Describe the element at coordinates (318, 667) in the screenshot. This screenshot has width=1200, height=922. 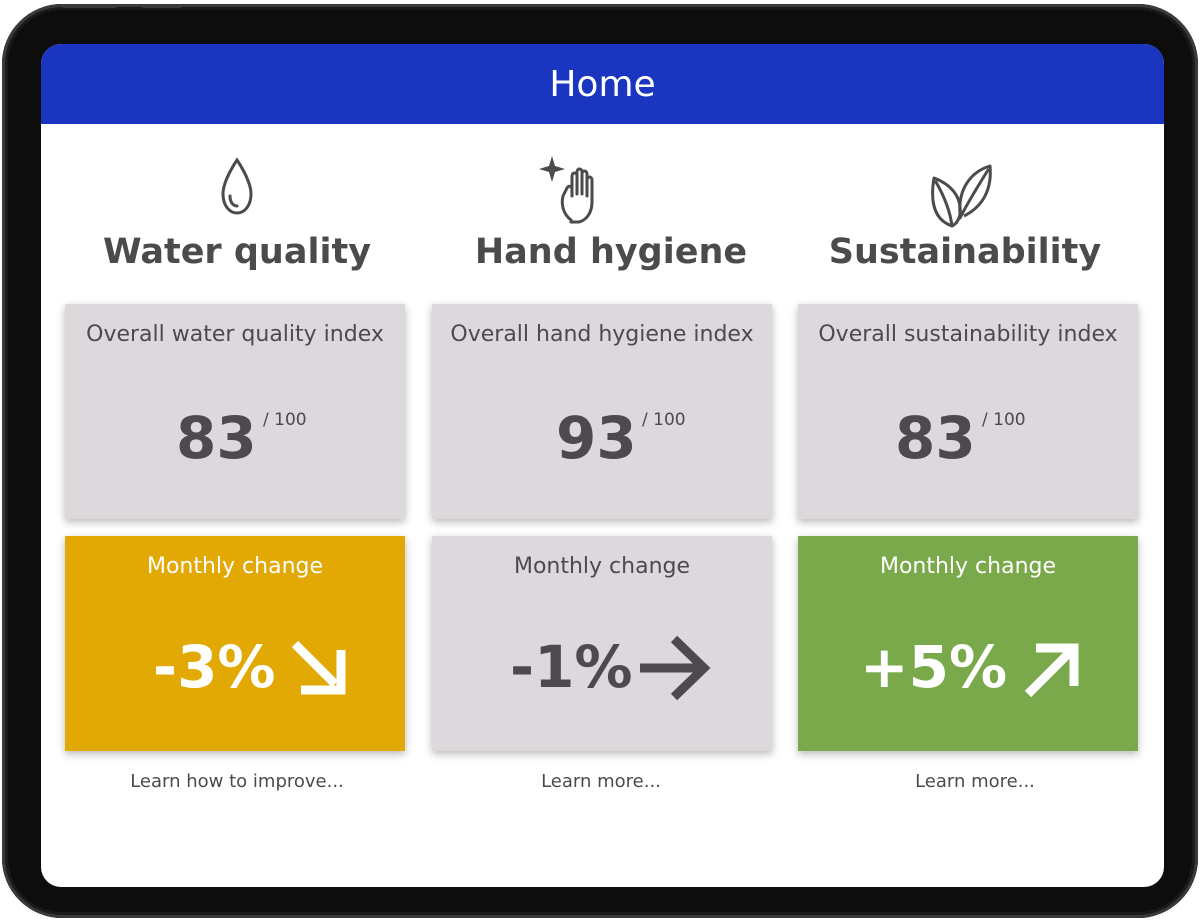
I see `arrow-down-right-icon` at that location.